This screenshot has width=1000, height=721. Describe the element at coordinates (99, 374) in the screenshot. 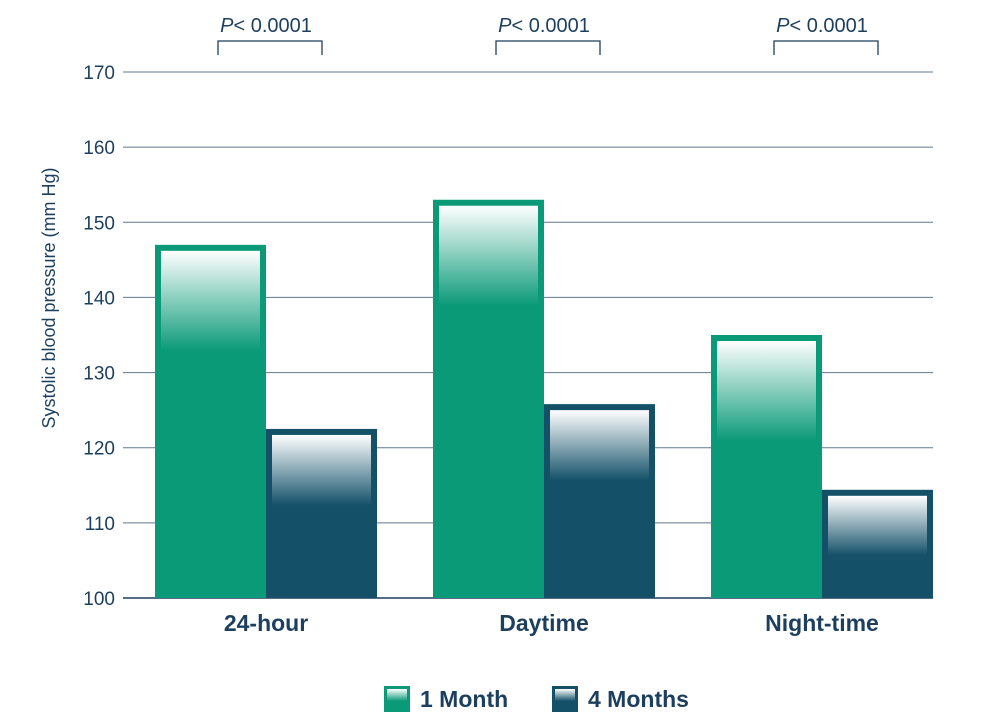

I see `y-tick-label: 130` at that location.